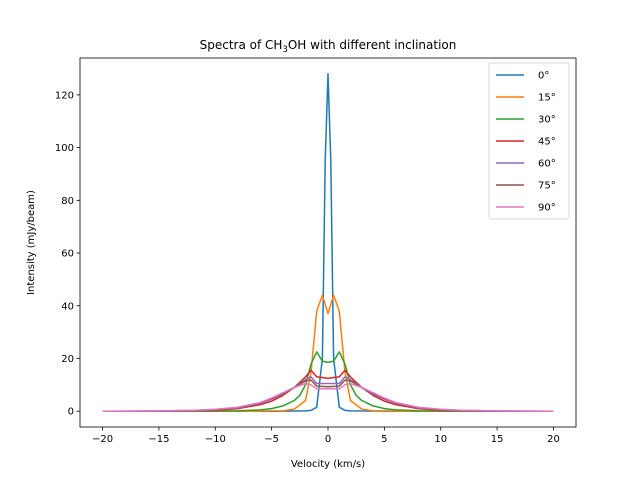 This screenshot has width=640, height=480. Describe the element at coordinates (547, 98) in the screenshot. I see `legend-label-1: 15°` at that location.